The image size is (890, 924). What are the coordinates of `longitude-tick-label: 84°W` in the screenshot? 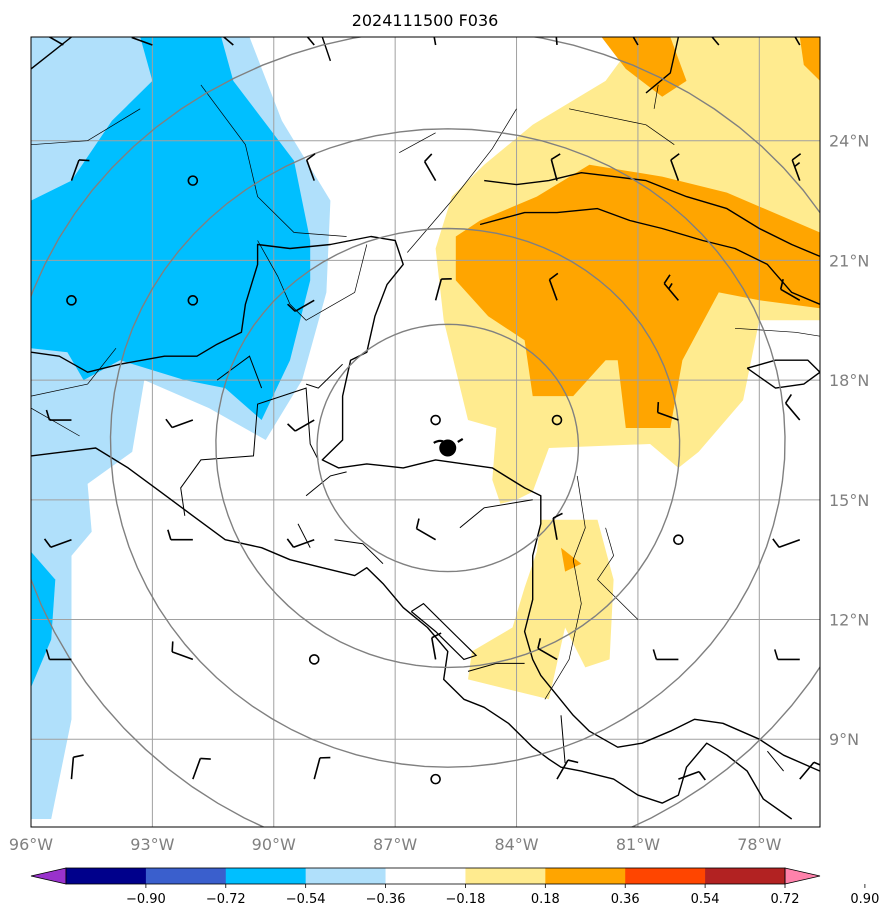 It's located at (516, 844).